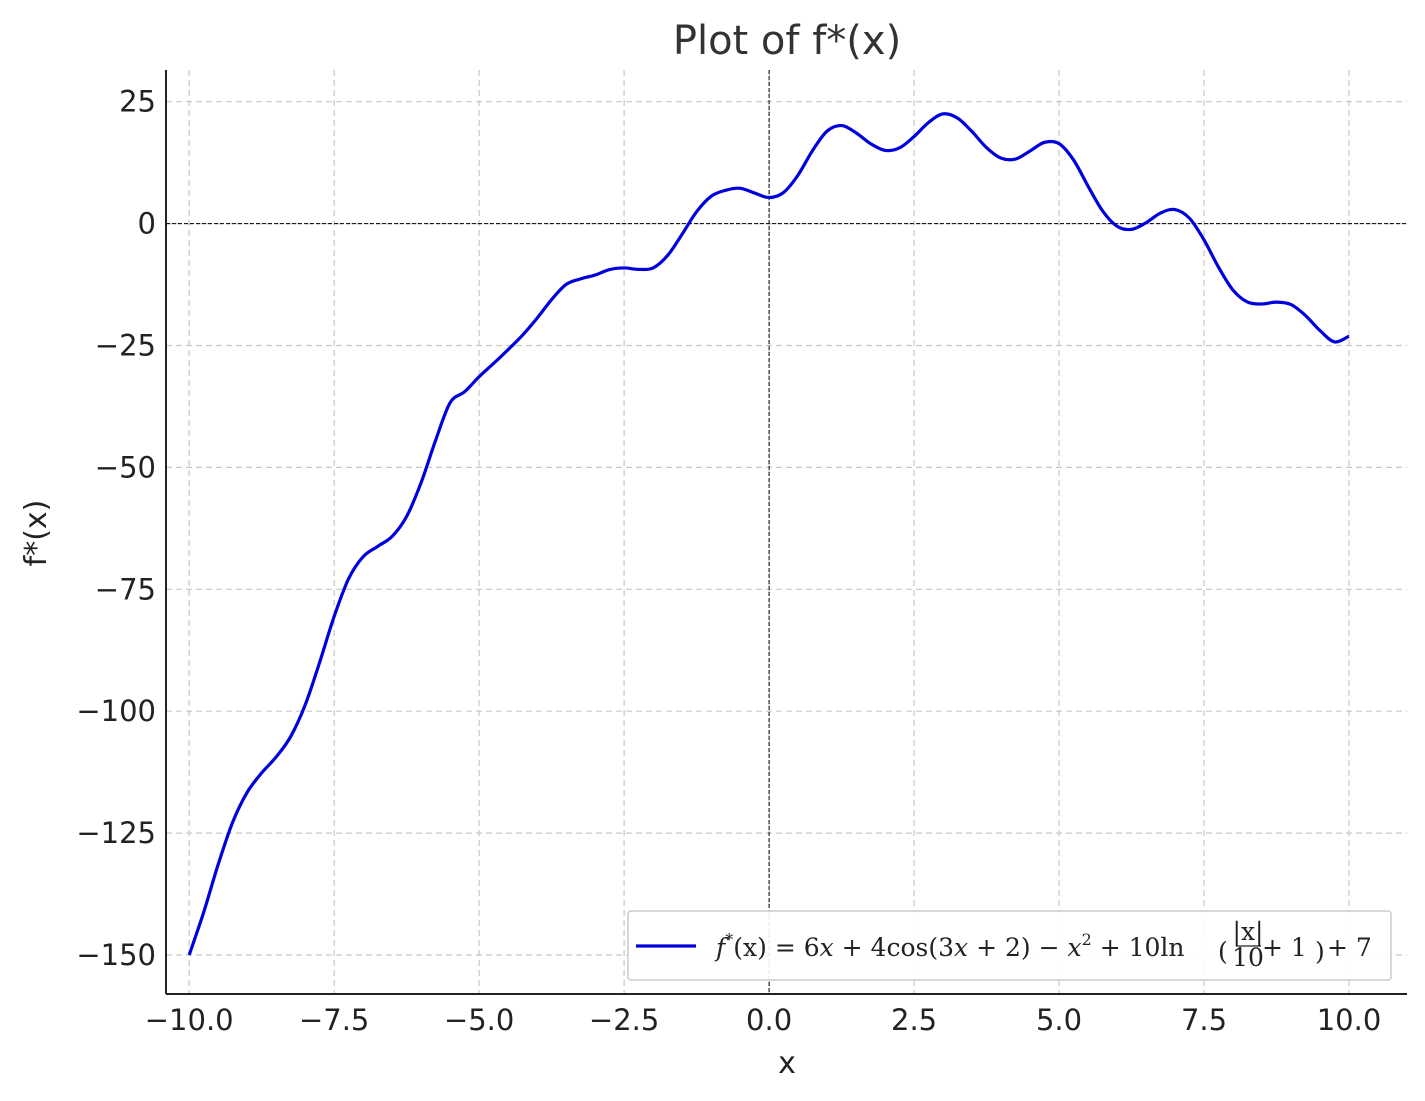 This screenshot has height=1101, width=1425. I want to click on legend-cos: + 4cos(3, so click(894, 947).